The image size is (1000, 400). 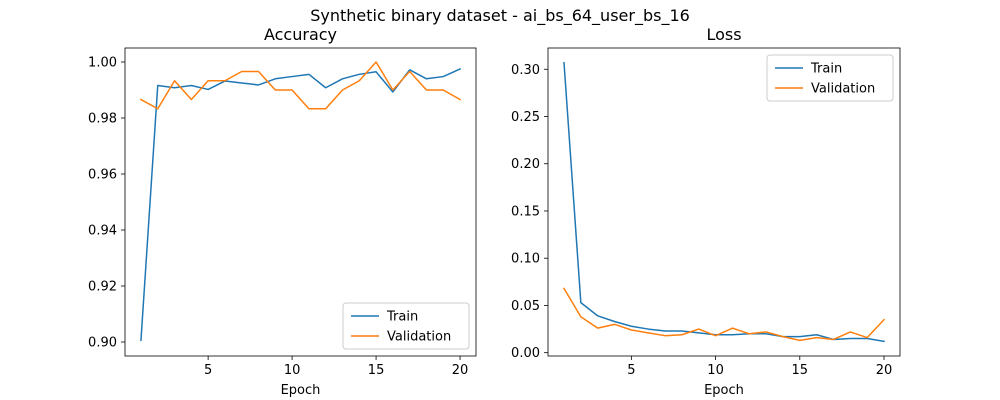 What do you see at coordinates (300, 85) in the screenshot?
I see `accuracy-series-validation-line` at bounding box center [300, 85].